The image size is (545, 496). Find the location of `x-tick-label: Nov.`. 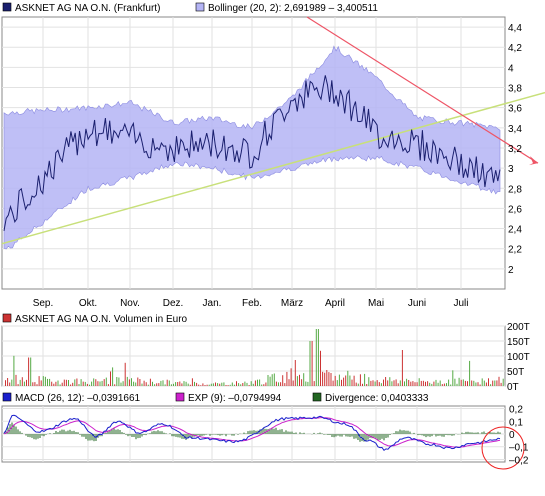

x-tick-label: Nov. is located at coordinates (130, 303).